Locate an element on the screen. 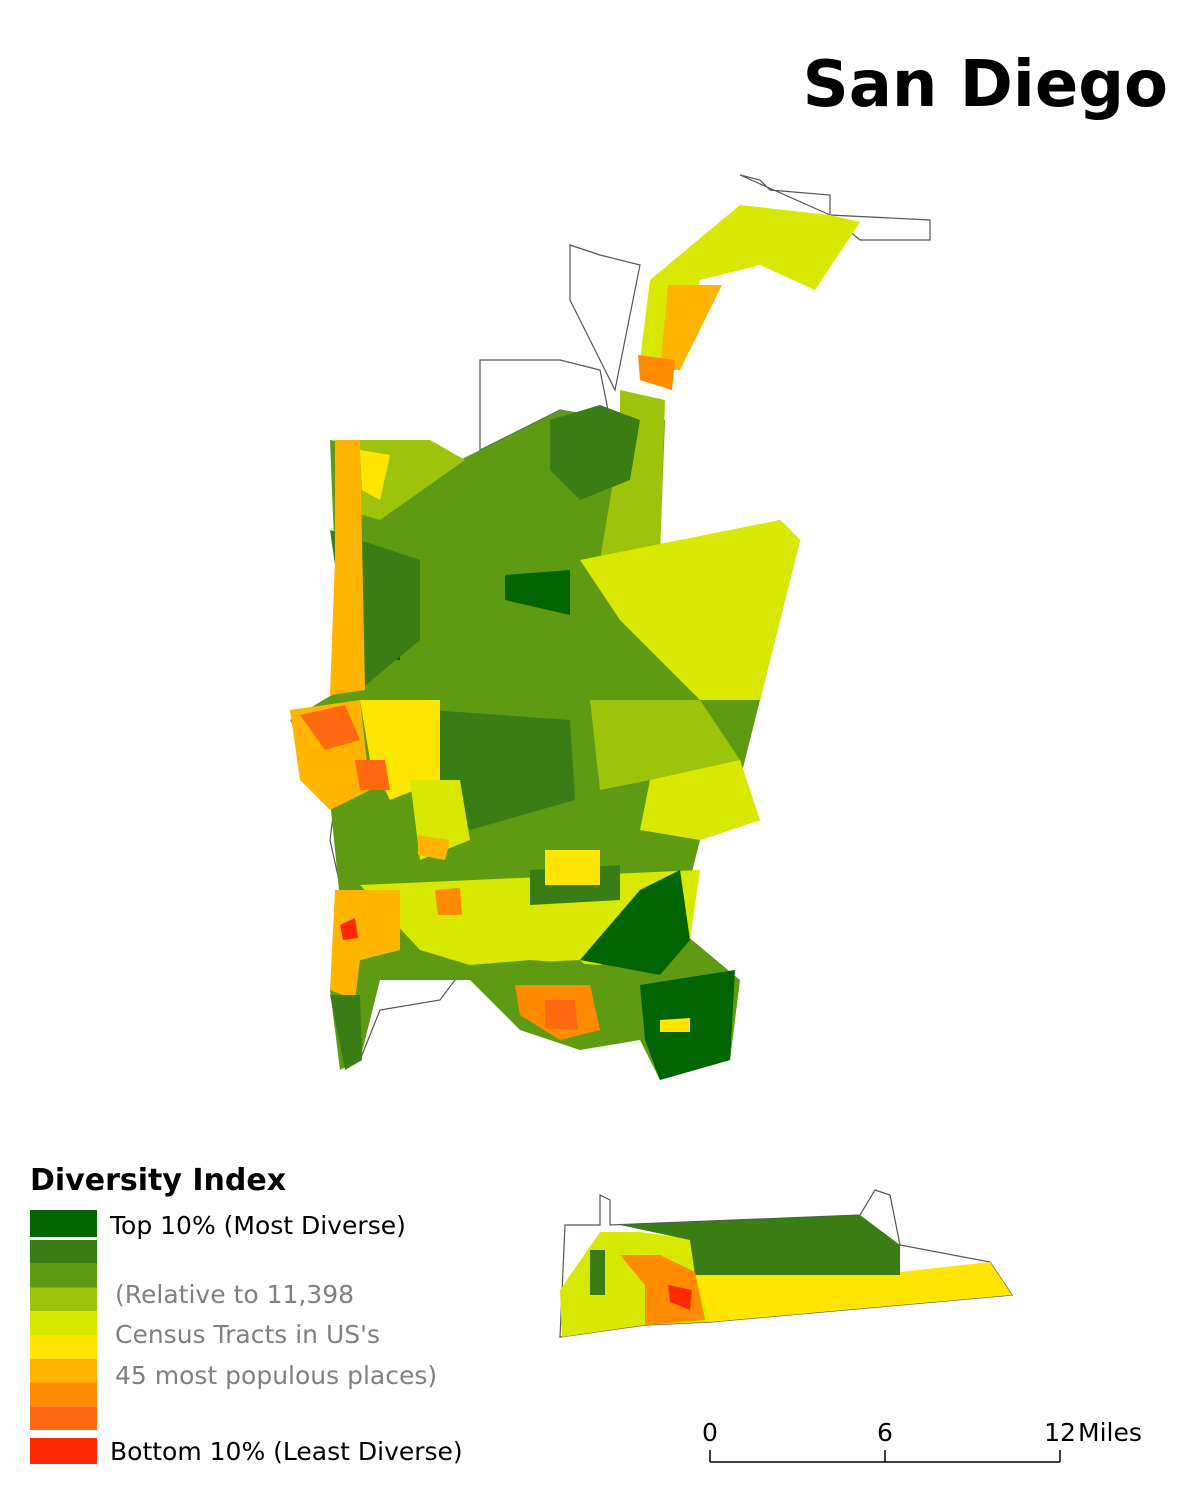  inset-map is located at coordinates (786, 1263).